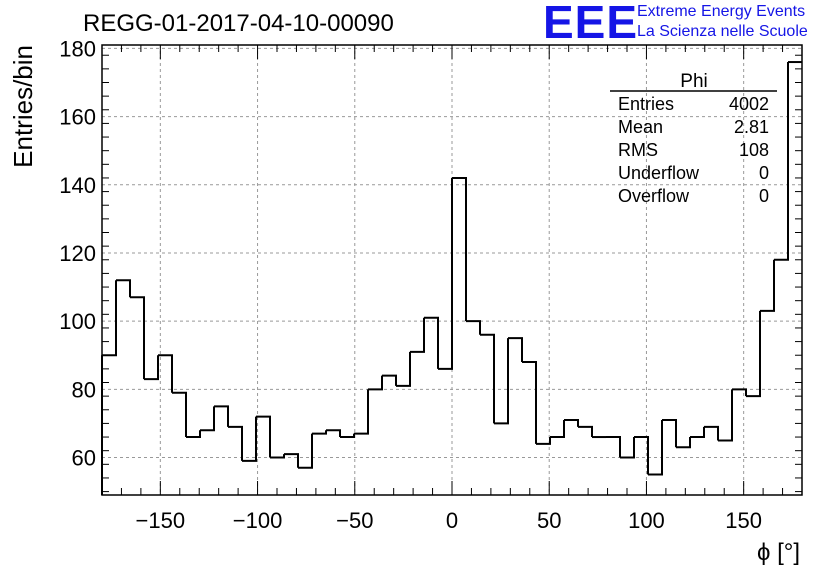 This screenshot has width=836, height=572. What do you see at coordinates (77, 321) in the screenshot?
I see `y-tick-label: 100` at bounding box center [77, 321].